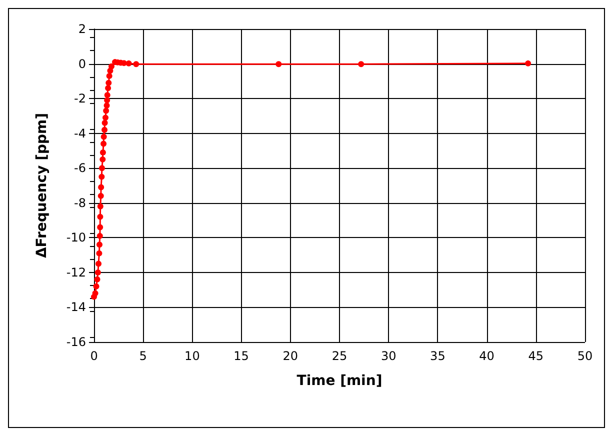 The width and height of the screenshot is (611, 434). Describe the element at coordinates (80, 99) in the screenshot. I see `y-tick-label: -2` at that location.